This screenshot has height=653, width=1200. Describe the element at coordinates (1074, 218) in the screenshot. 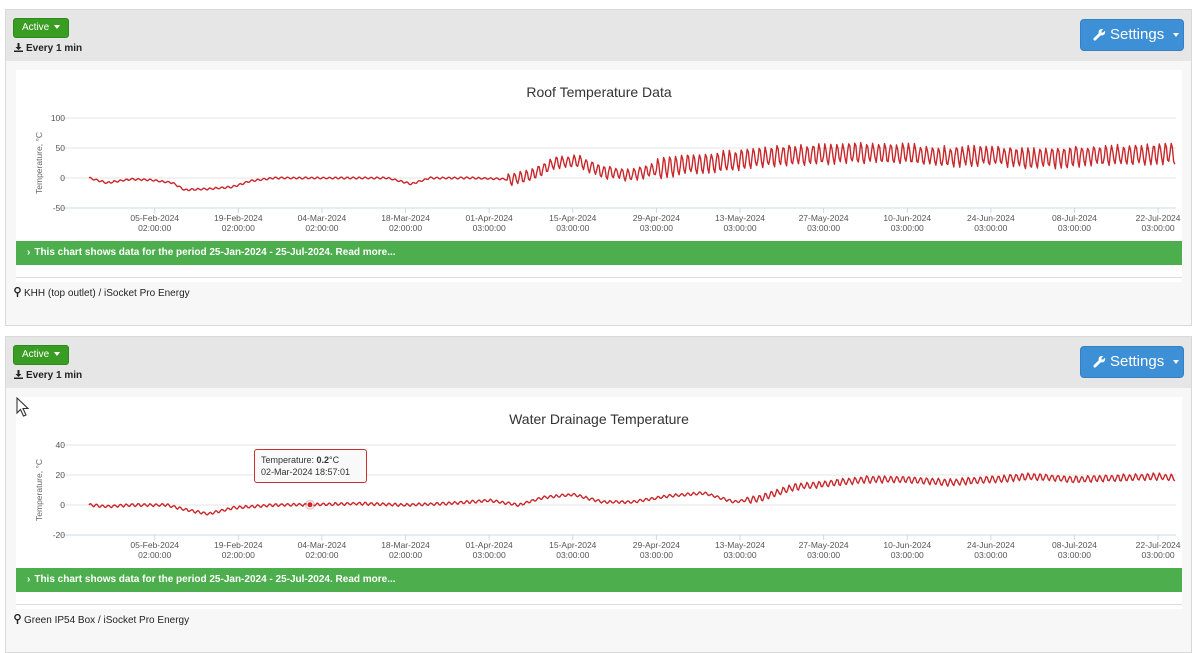

I see `x-tick-label: 08-Jul-2024` at that location.